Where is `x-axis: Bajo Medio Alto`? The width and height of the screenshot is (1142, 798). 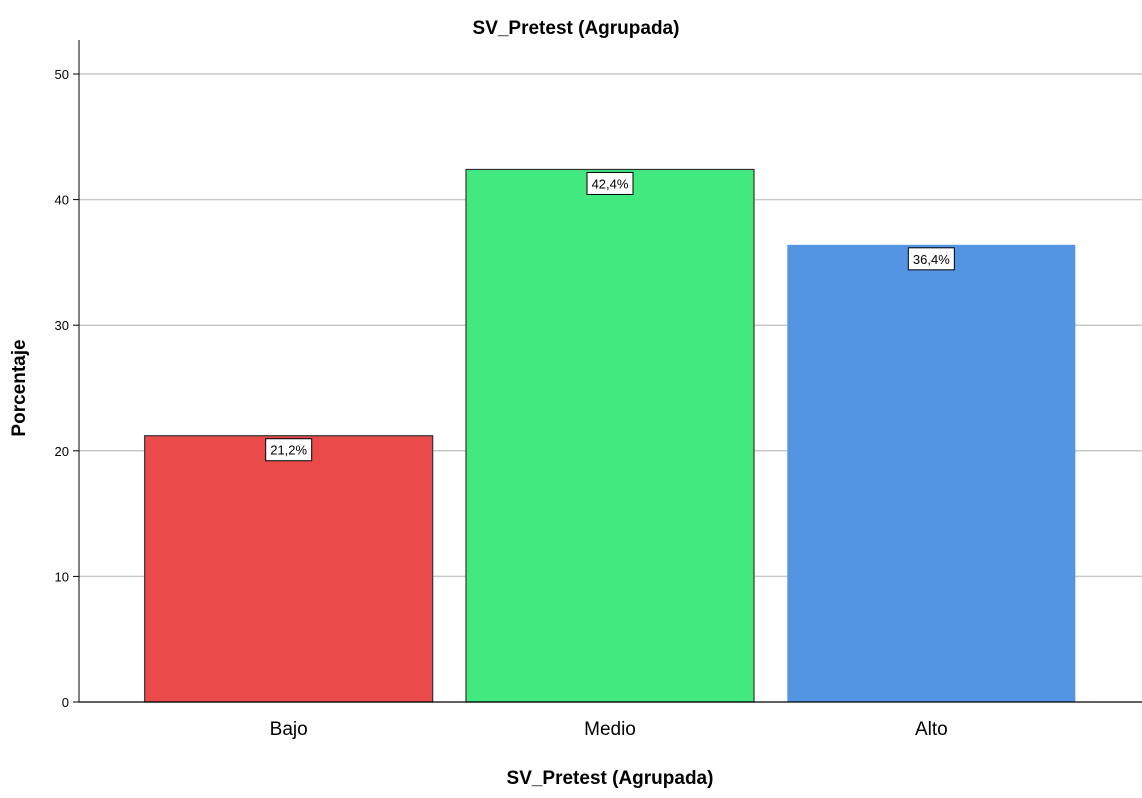 x-axis: Bajo Medio Alto is located at coordinates (610, 720).